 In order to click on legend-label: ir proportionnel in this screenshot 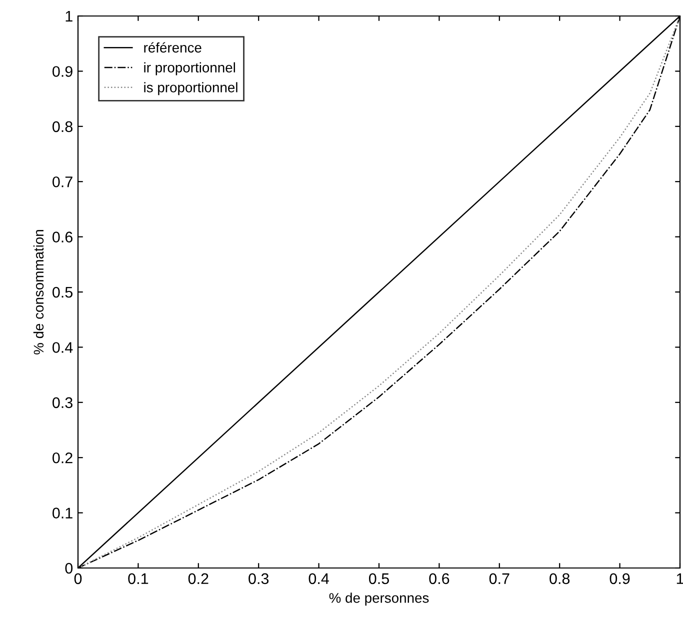, I will do `click(189, 69)`.